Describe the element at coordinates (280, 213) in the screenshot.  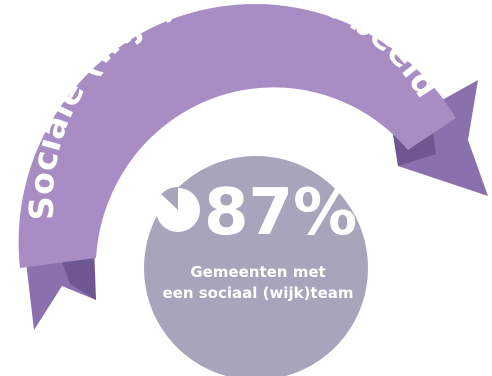
I see `stat-value: 87%` at that location.